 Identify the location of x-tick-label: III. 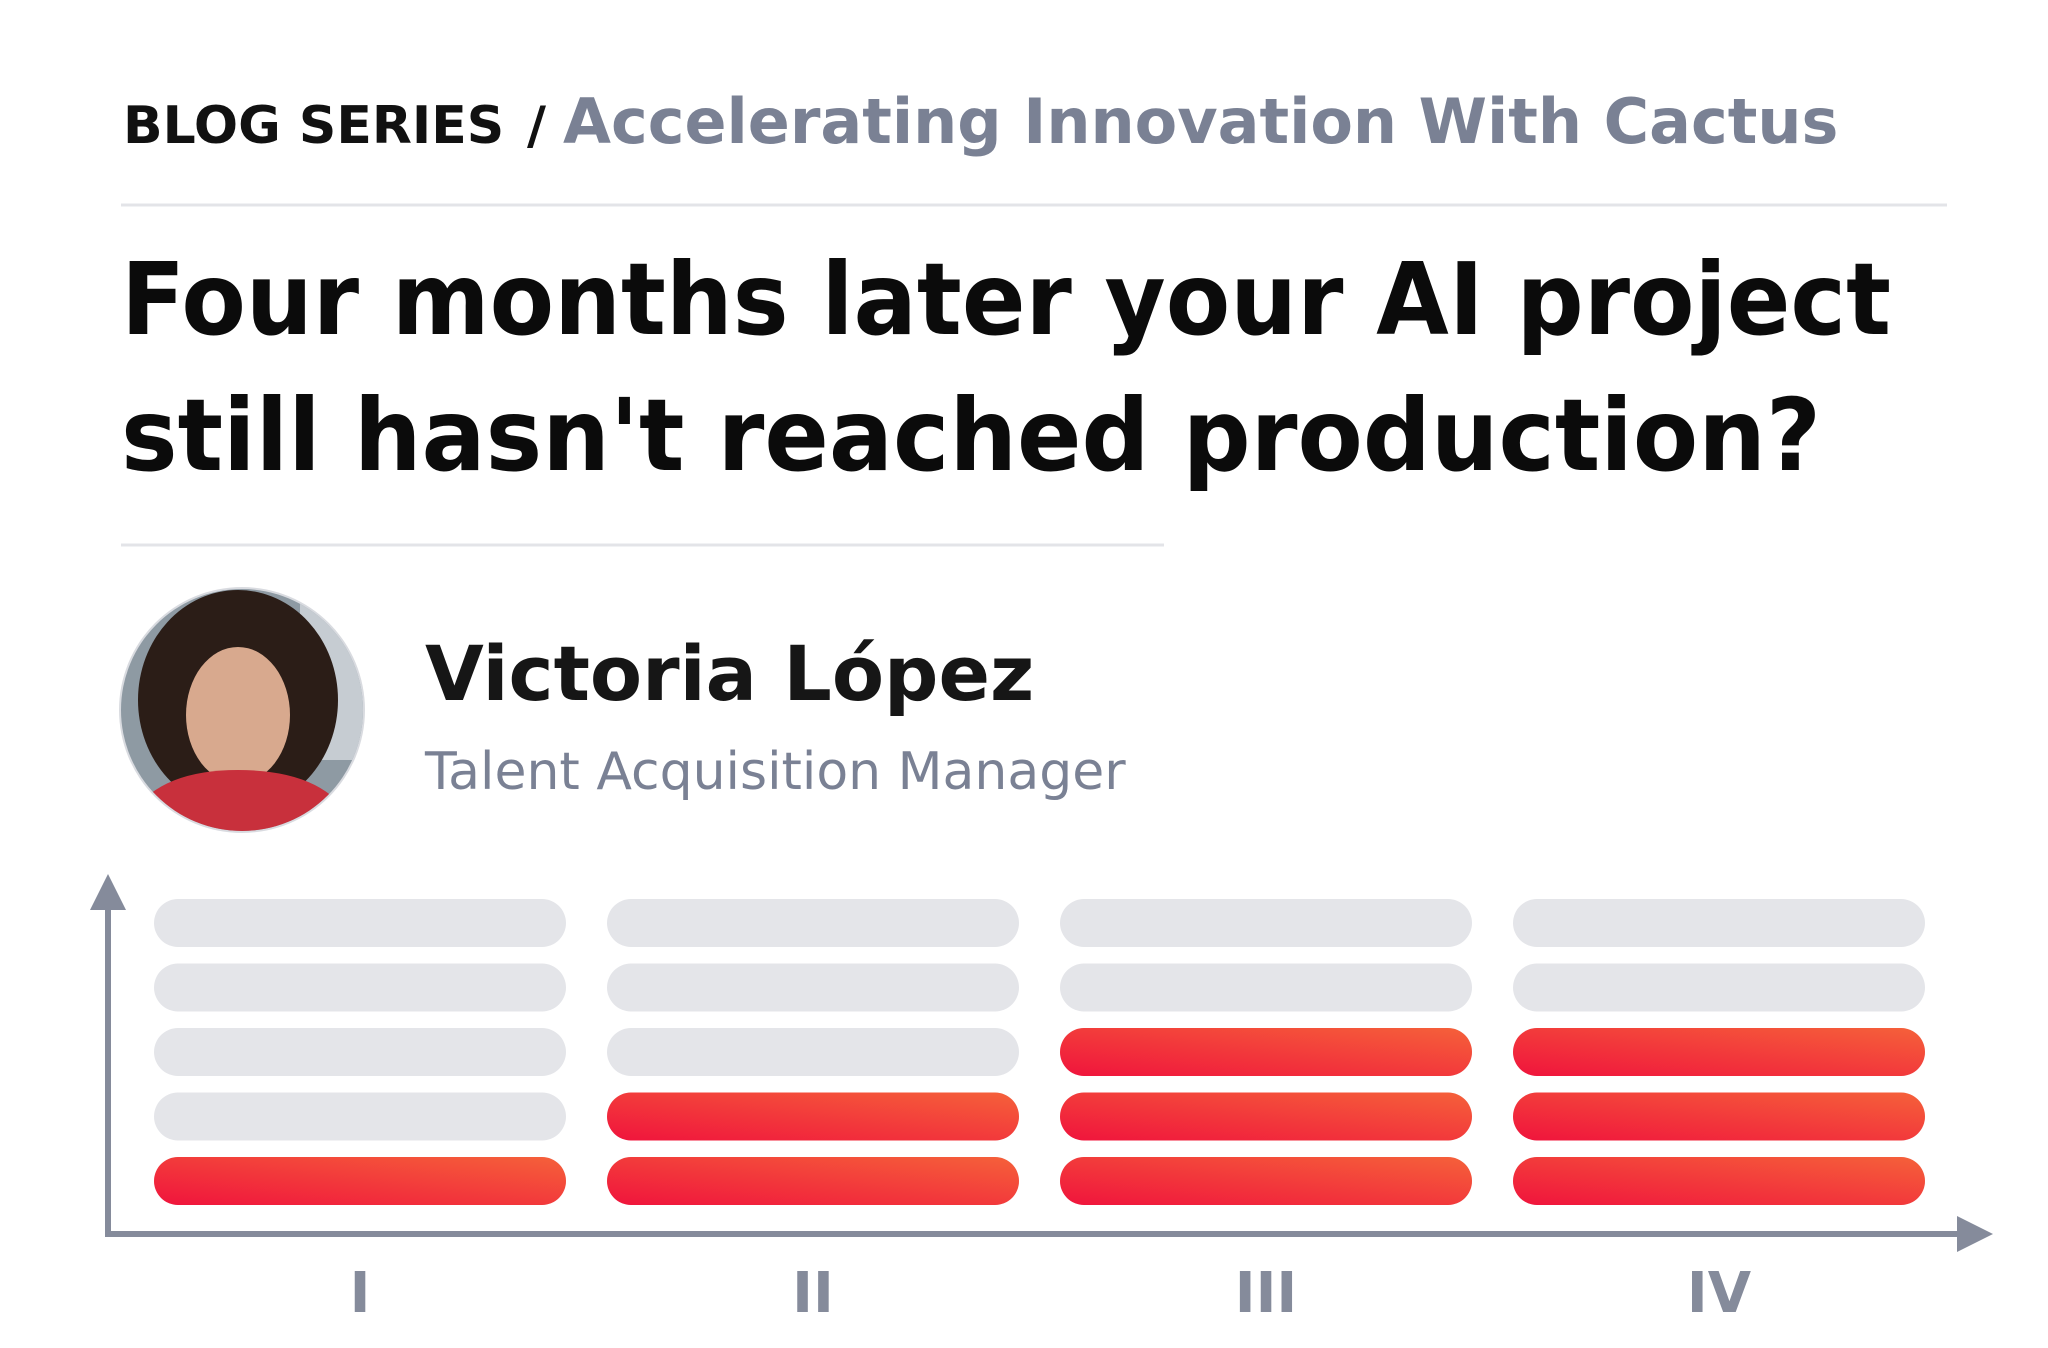
(1266, 1293).